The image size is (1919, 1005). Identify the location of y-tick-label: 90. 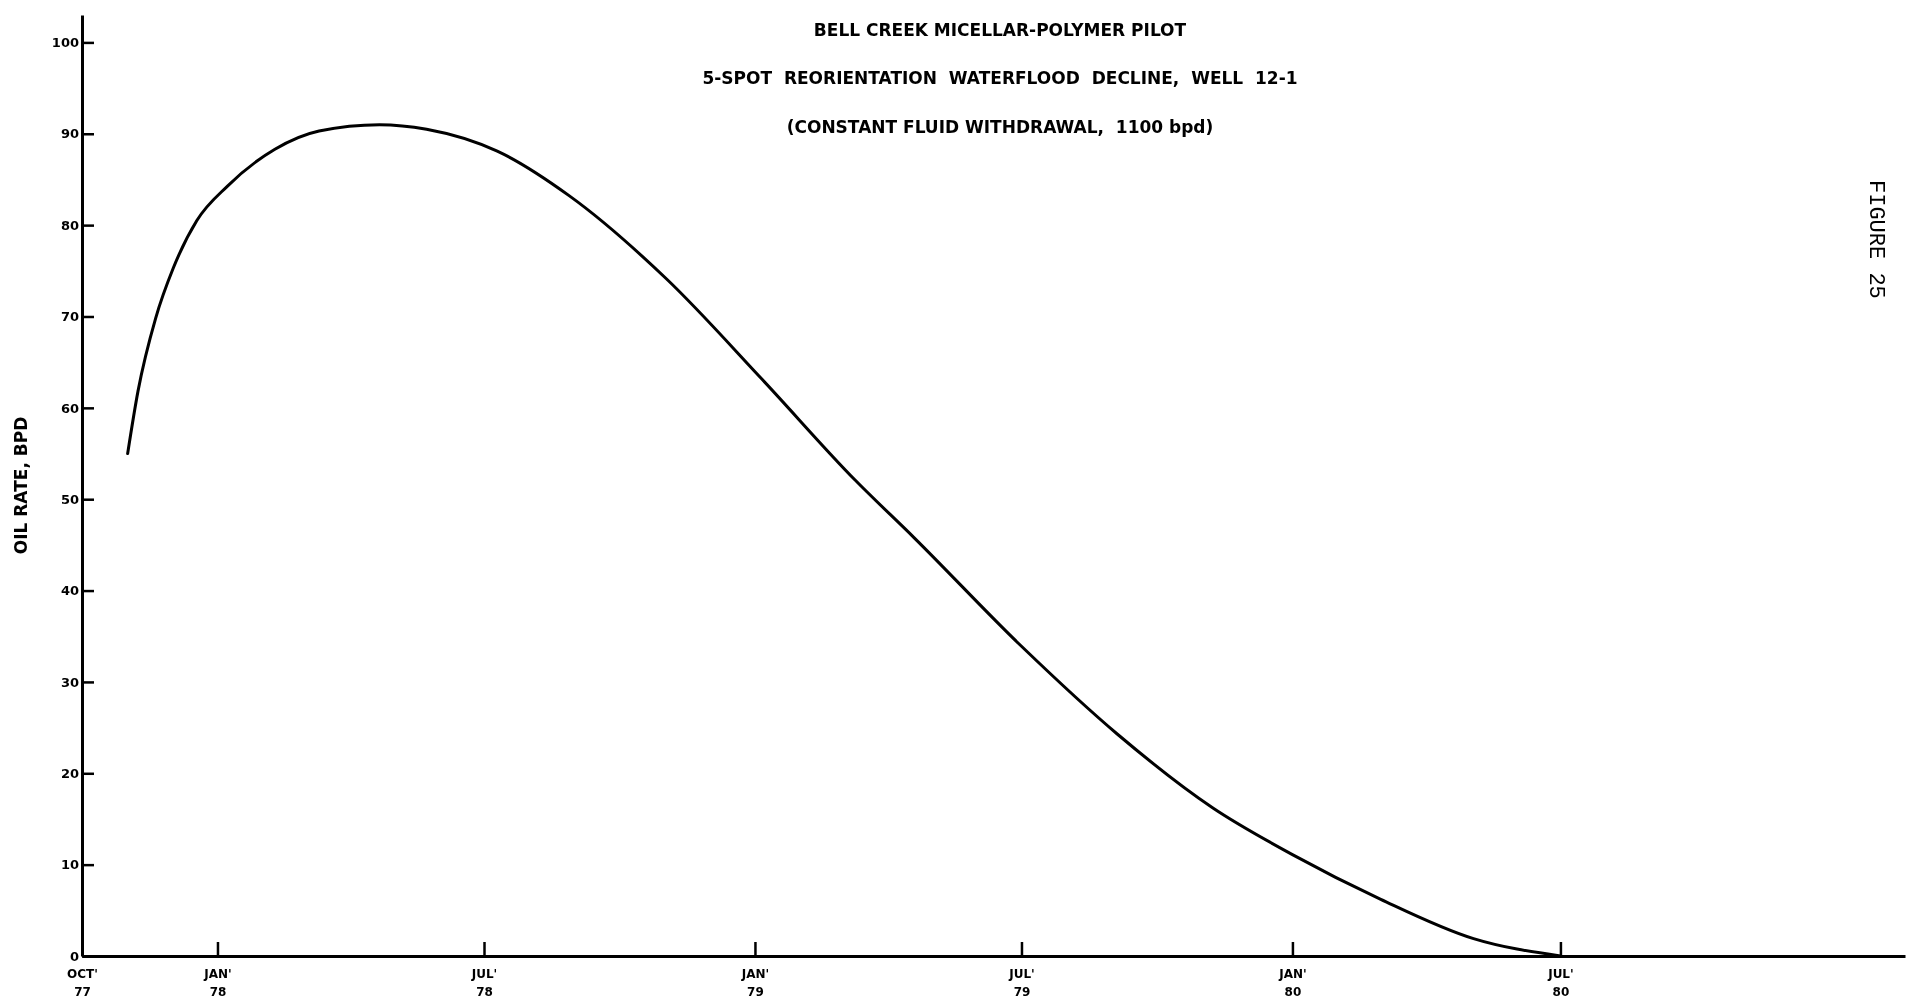
(69, 134).